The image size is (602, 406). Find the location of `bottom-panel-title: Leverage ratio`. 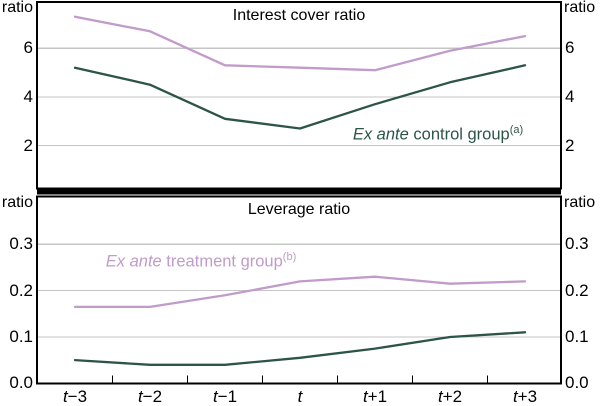

bottom-panel-title: Leverage ratio is located at coordinates (299, 209).